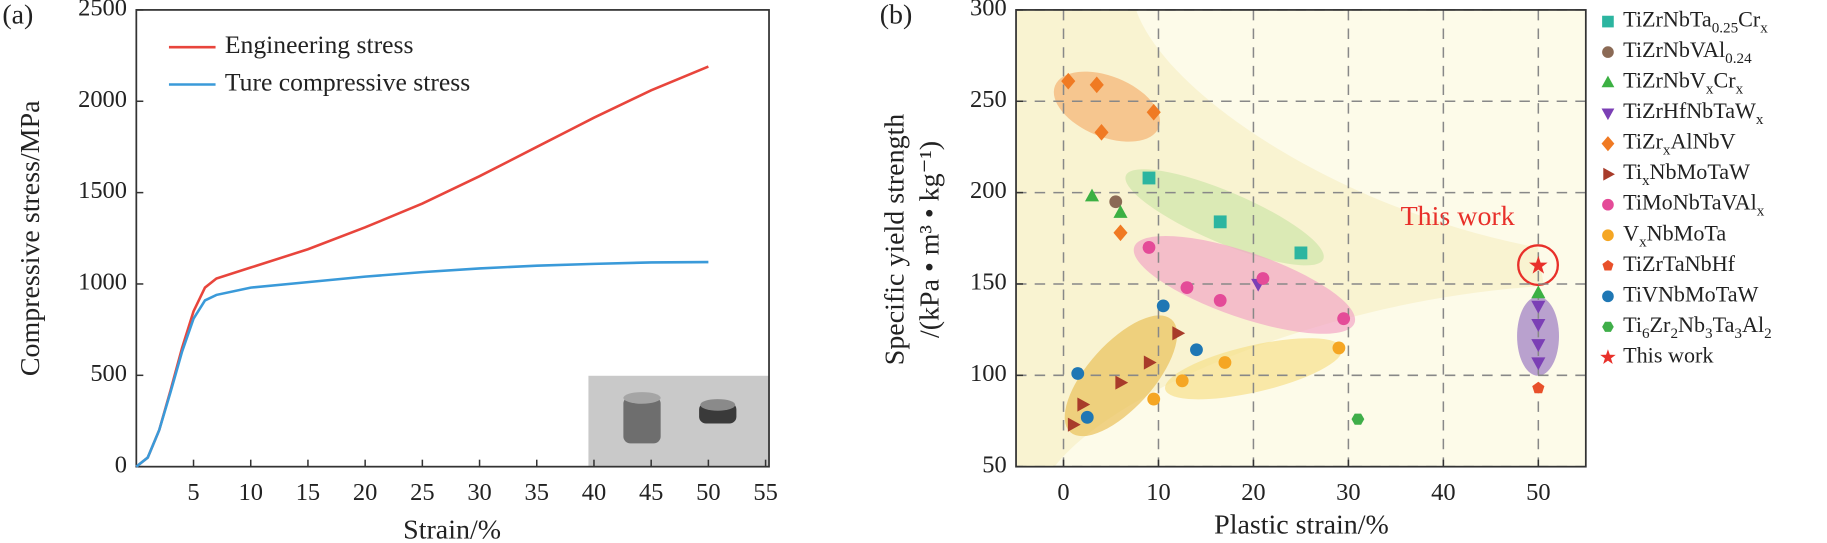 Image resolution: width=1827 pixels, height=543 pixels. What do you see at coordinates (988, 282) in the screenshot?
I see `y-tick-label: 150` at bounding box center [988, 282].